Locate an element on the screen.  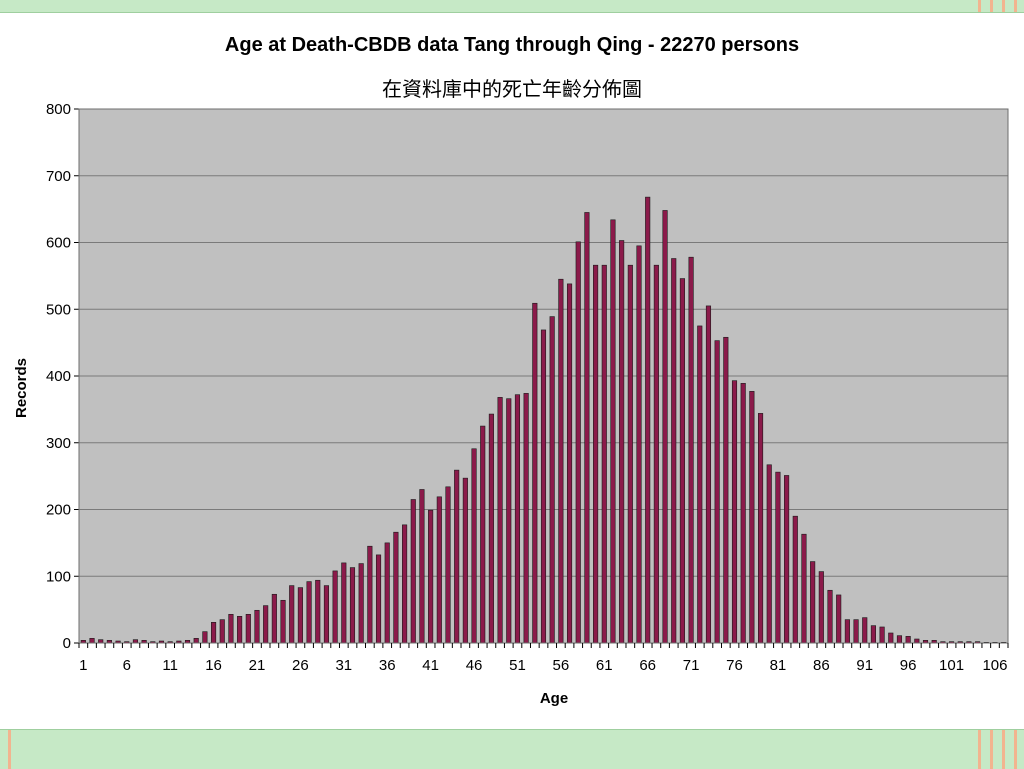
x-tick-label: 6 is located at coordinates (127, 665).